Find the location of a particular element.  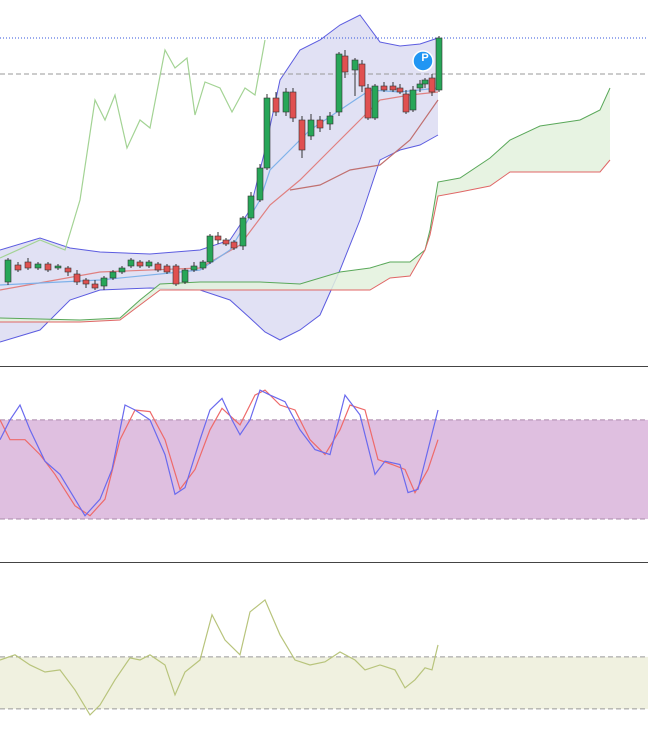

position-marker: P is located at coordinates (423, 61).